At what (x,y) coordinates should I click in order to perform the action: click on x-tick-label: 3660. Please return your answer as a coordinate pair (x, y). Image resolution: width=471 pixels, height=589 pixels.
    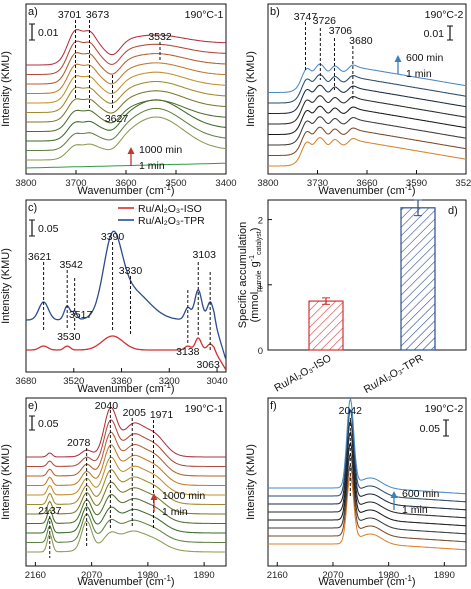
    Looking at the image, I should click on (366, 183).